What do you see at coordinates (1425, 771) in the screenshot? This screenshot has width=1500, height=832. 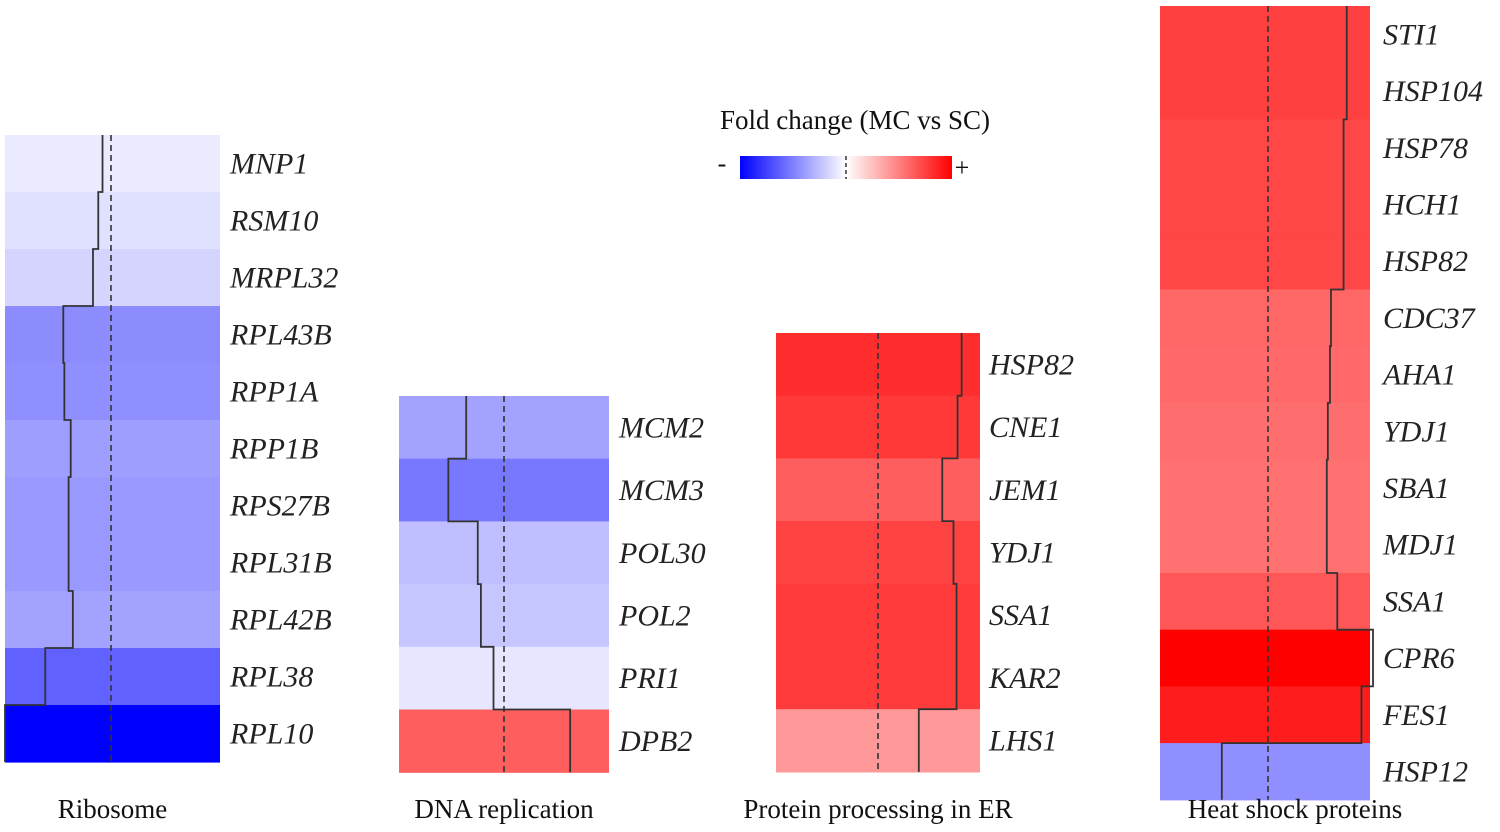 I see `gene-label: HSP12` at bounding box center [1425, 771].